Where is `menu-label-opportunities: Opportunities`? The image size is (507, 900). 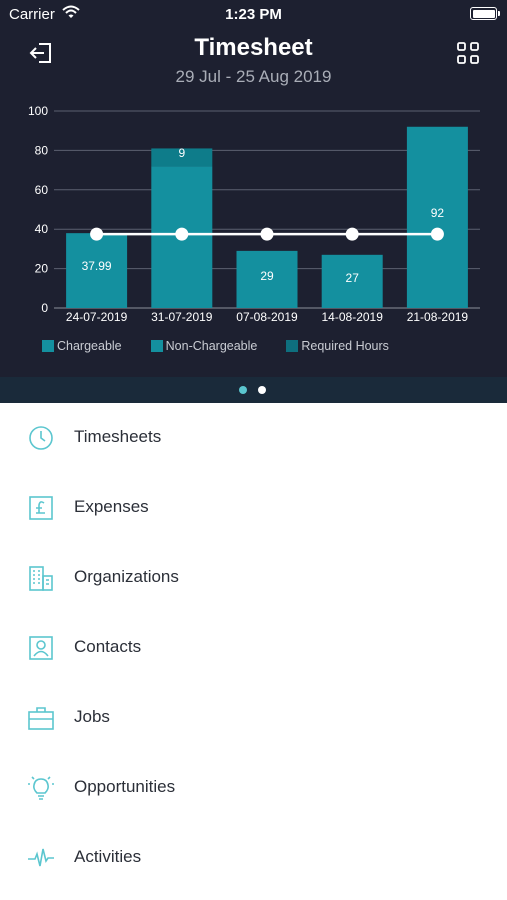 menu-label-opportunities: Opportunities is located at coordinates (125, 786).